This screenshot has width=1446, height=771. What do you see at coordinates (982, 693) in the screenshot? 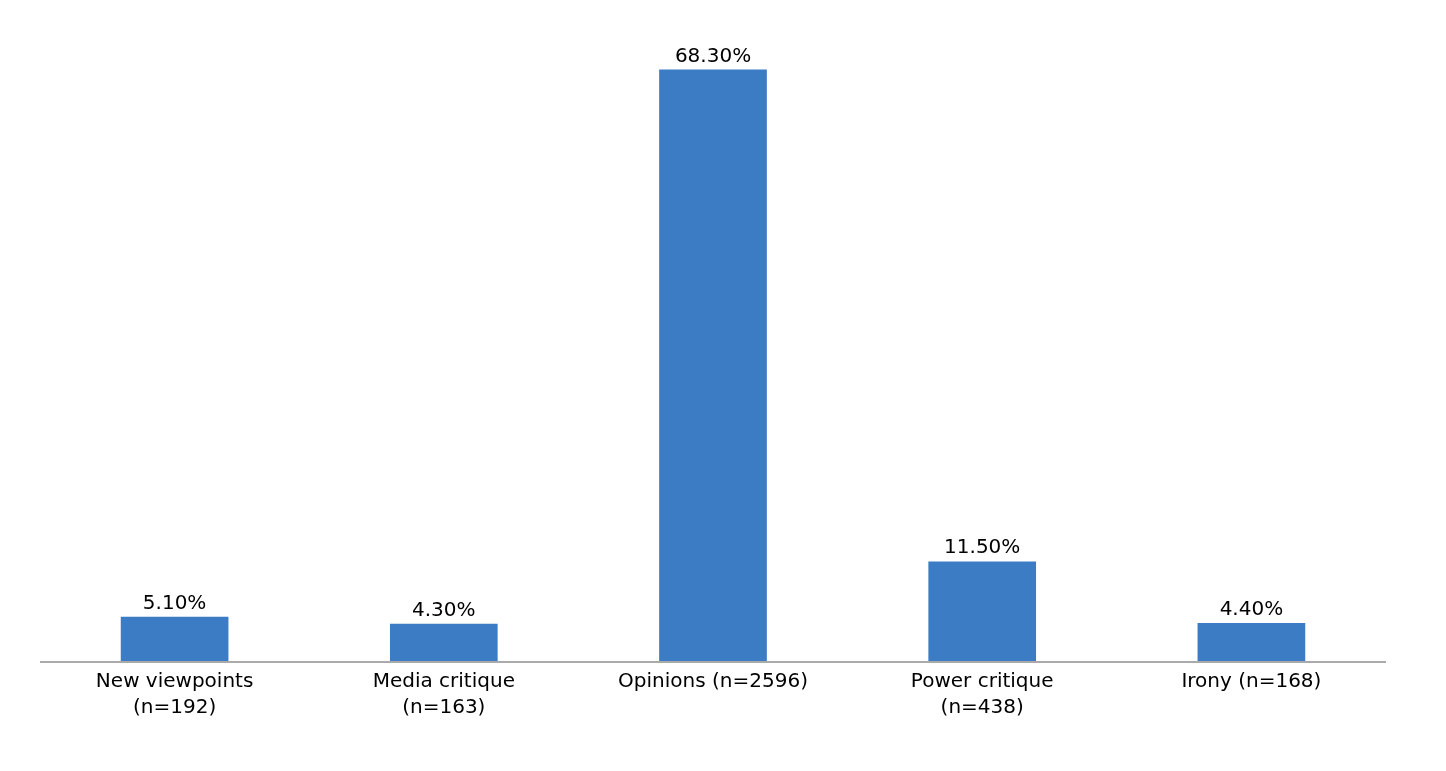
I see `x-tick-label: Power critique (n=438)` at bounding box center [982, 693].